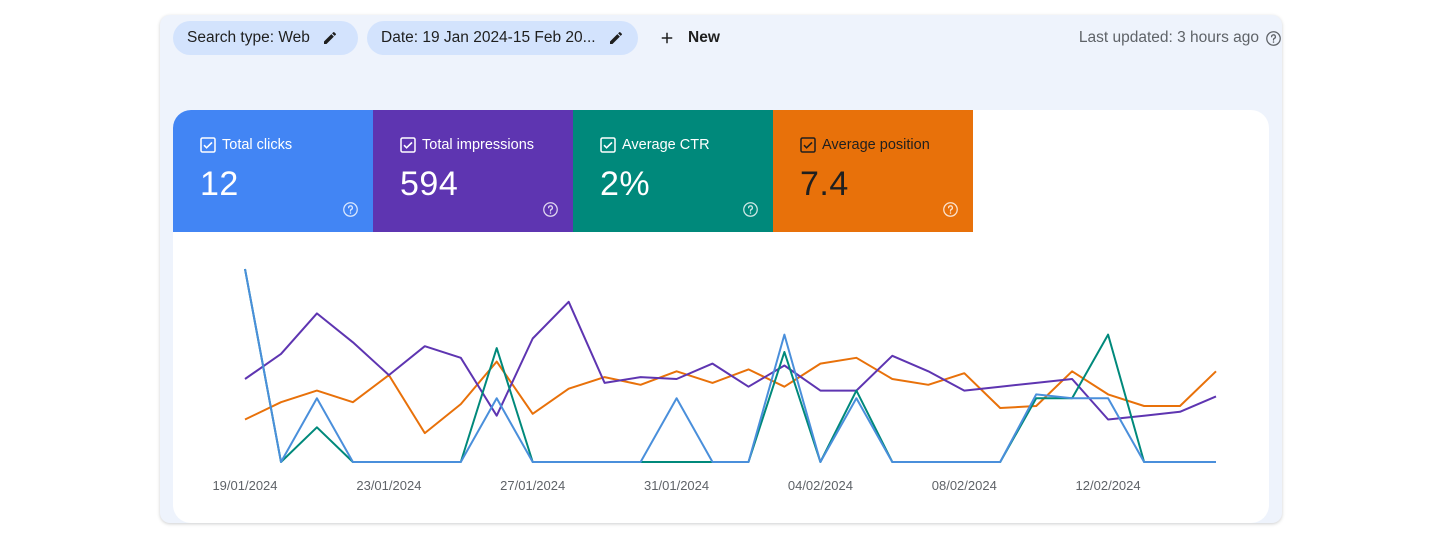 This screenshot has height=538, width=1440. I want to click on x-tick-label: 19/01/2024, so click(244, 485).